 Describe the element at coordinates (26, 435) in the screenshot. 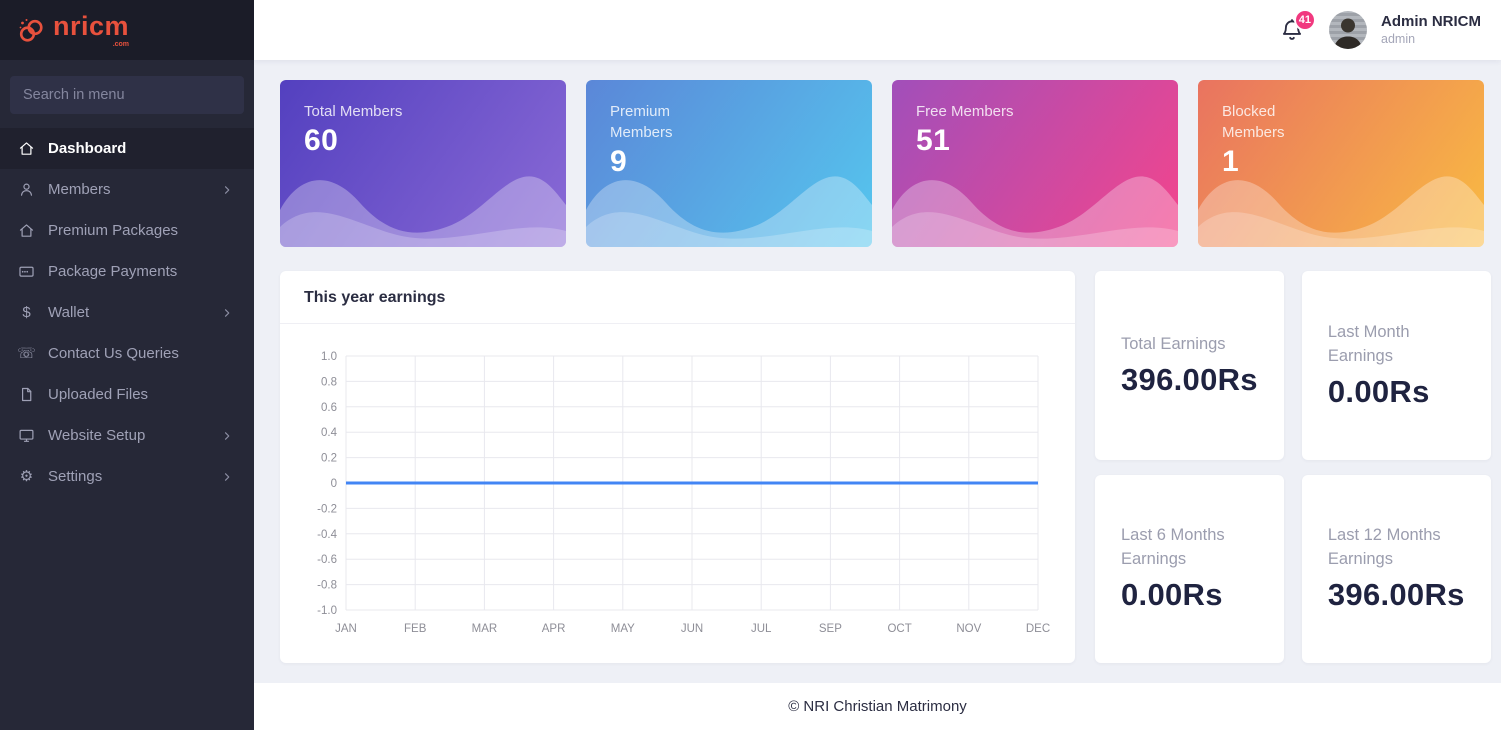

I see `monitor-icon` at that location.